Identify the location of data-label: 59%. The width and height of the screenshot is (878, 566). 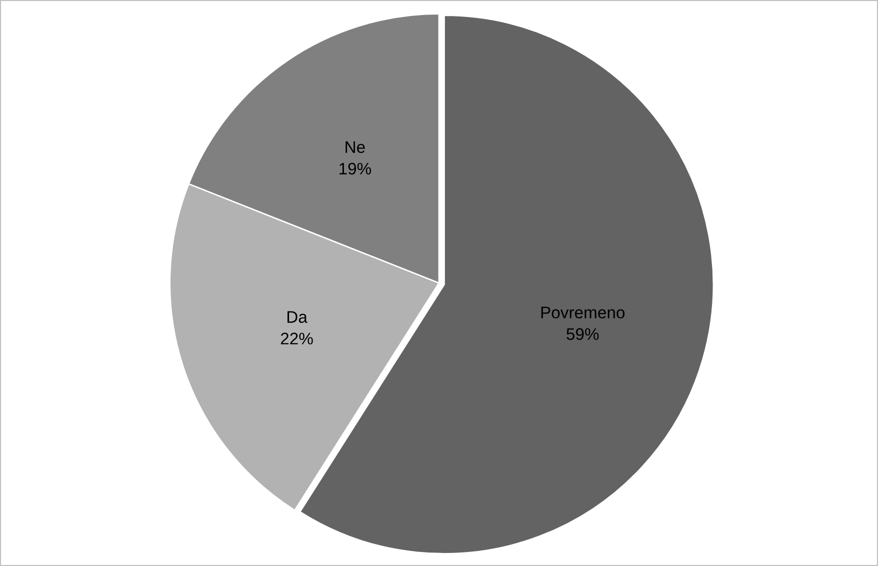
(582, 334).